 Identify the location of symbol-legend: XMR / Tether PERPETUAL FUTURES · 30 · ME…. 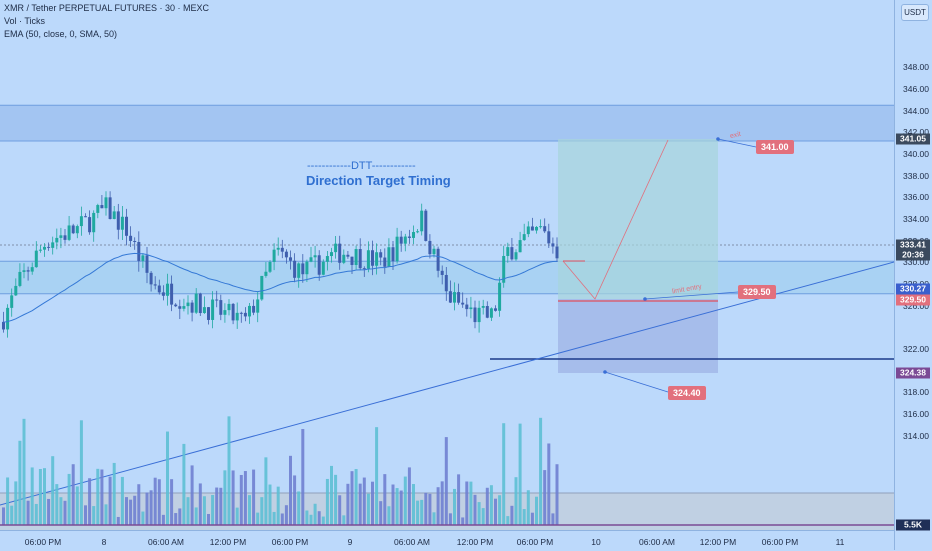
(107, 8).